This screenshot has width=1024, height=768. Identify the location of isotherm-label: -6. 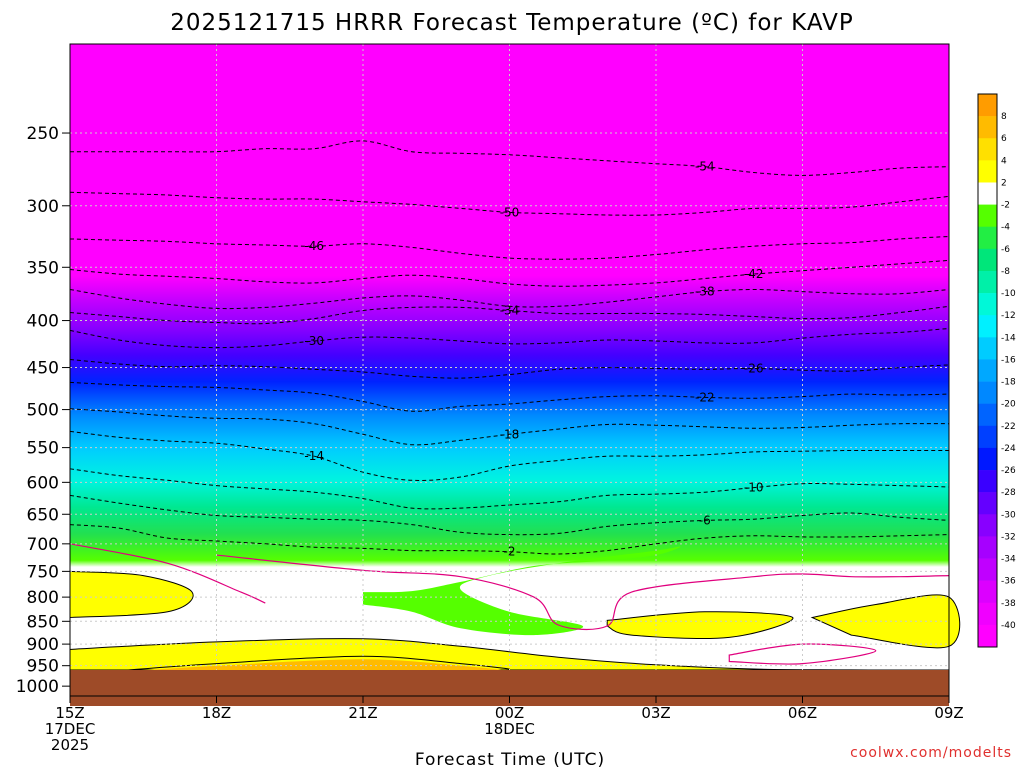
(705, 520).